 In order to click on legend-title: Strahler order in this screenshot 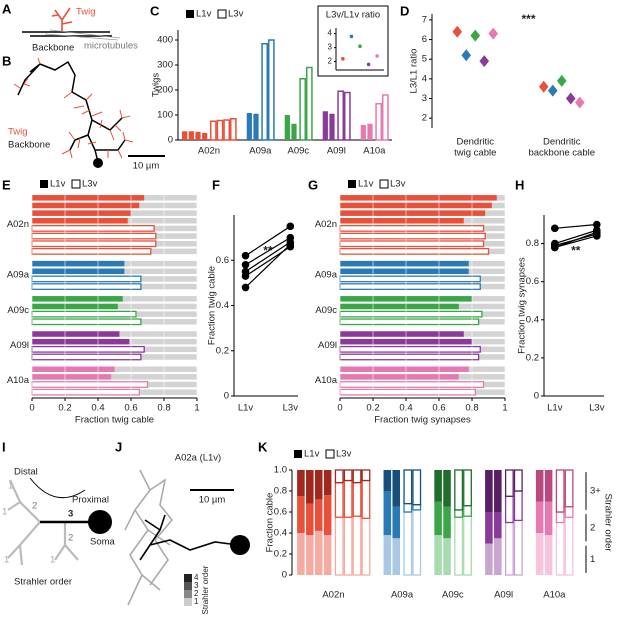, I will do `click(205, 589)`.